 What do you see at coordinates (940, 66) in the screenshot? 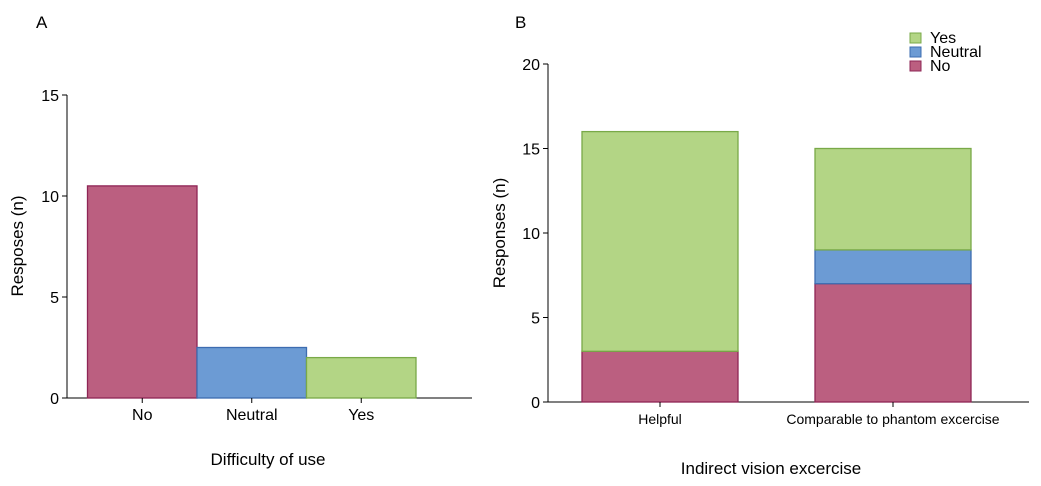
I see `legend-label-no: No` at bounding box center [940, 66].